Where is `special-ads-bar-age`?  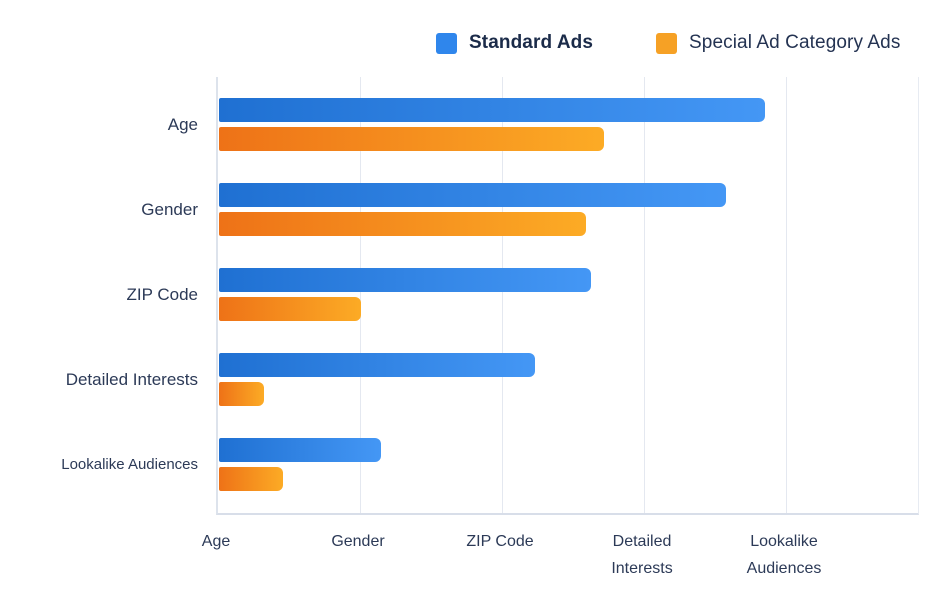
special-ads-bar-age is located at coordinates (412, 139).